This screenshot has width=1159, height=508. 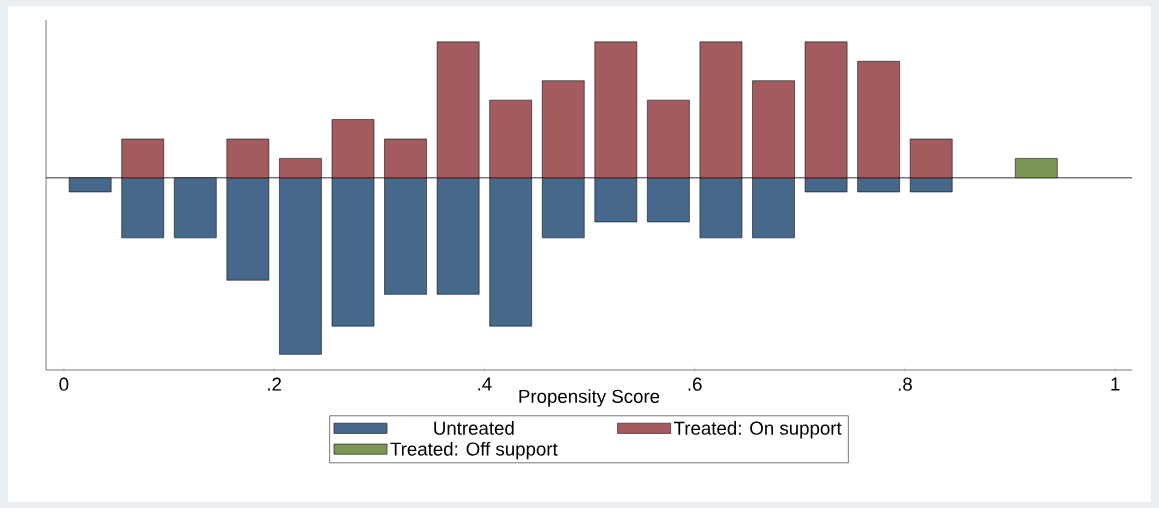 I want to click on x-tick-label: .4, so click(x=485, y=384).